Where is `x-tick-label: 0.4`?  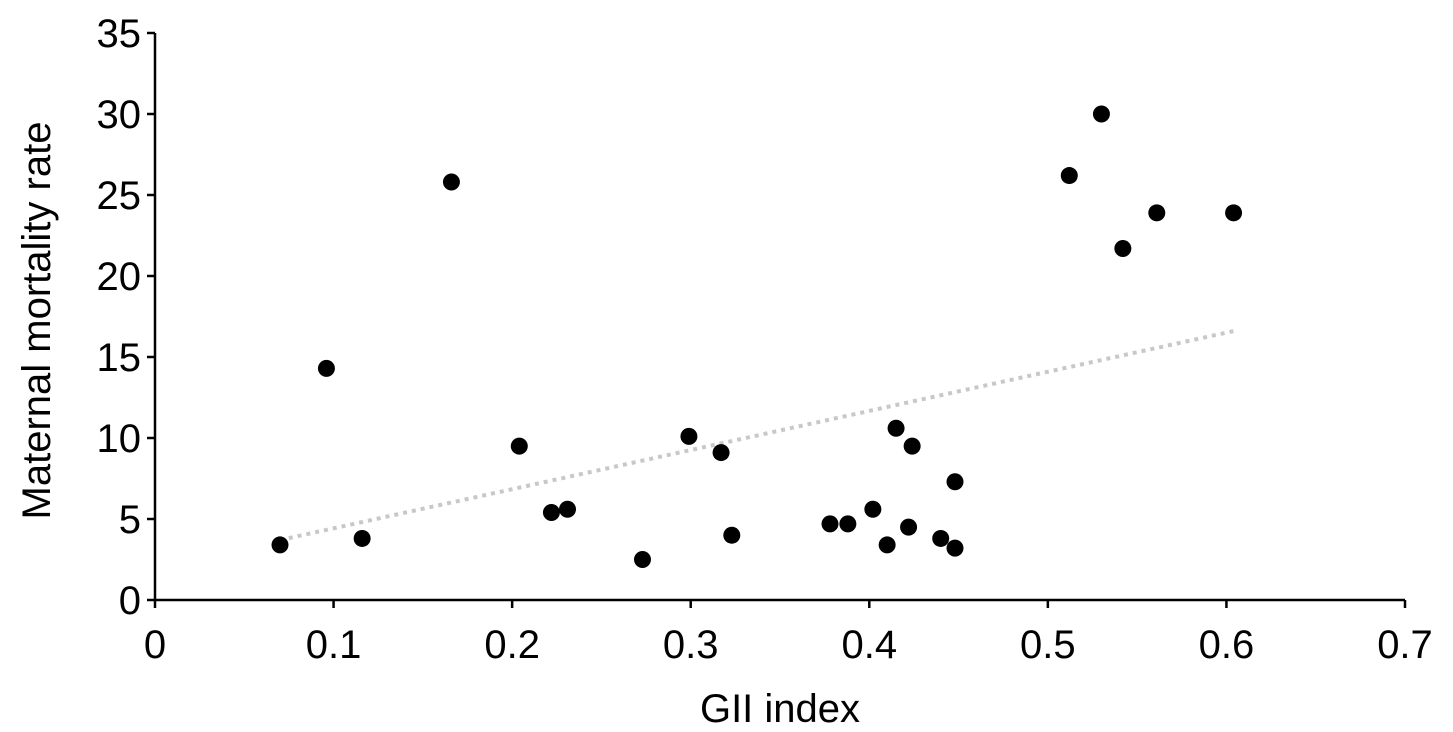 x-tick-label: 0.4 is located at coordinates (869, 645).